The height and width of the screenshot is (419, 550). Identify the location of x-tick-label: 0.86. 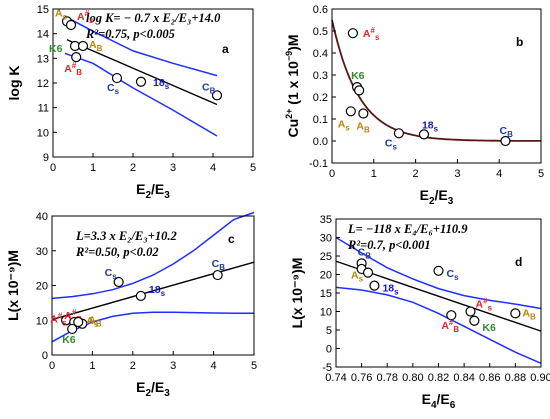
(489, 378).